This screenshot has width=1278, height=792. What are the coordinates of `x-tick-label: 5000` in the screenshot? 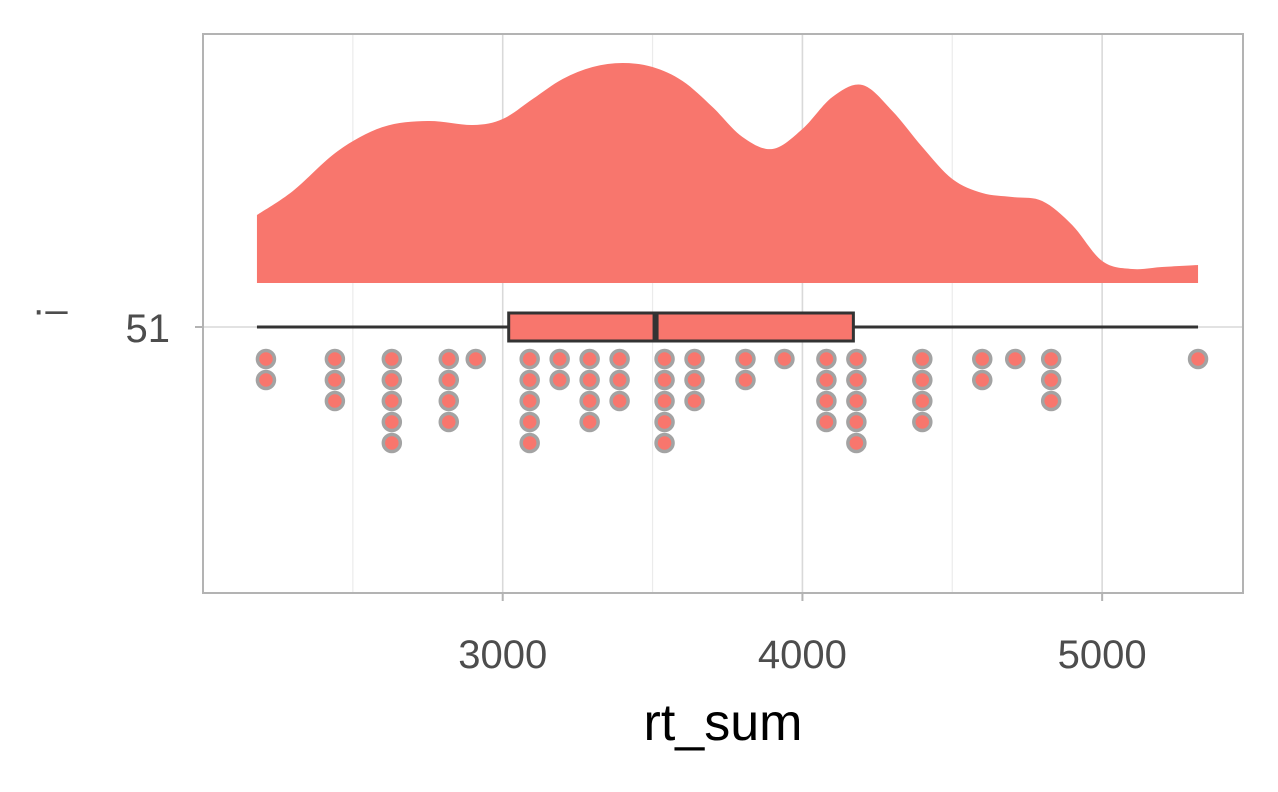 It's located at (1102, 655).